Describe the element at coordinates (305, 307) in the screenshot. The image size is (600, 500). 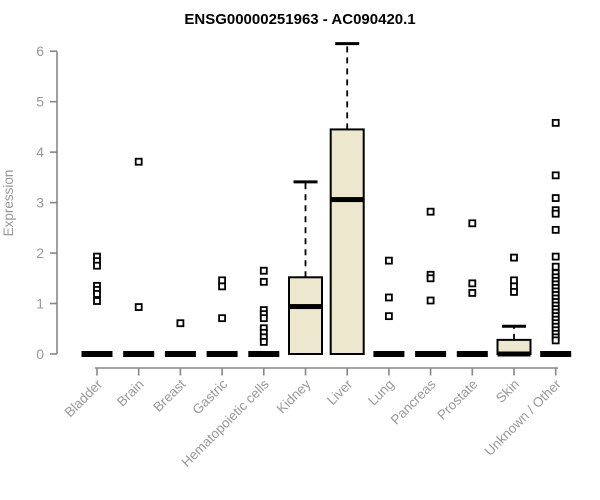
I see `median-line-kidney` at that location.